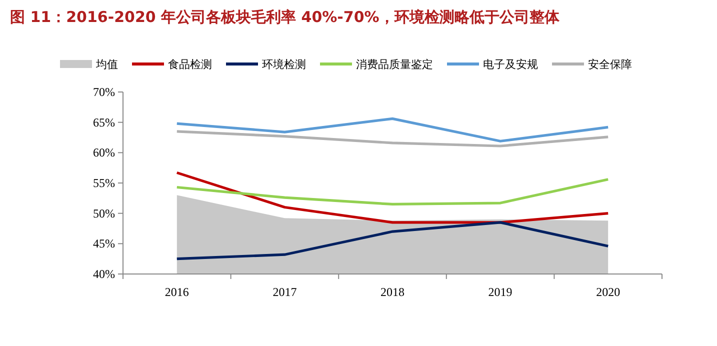 The height and width of the screenshot is (346, 717). I want to click on legend-label: 消费品质量鉴定, so click(394, 64).